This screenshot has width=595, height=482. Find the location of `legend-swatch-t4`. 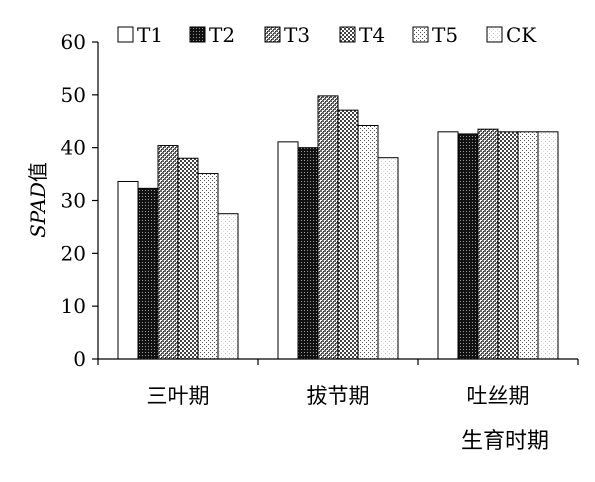

legend-swatch-t4 is located at coordinates (347, 34).